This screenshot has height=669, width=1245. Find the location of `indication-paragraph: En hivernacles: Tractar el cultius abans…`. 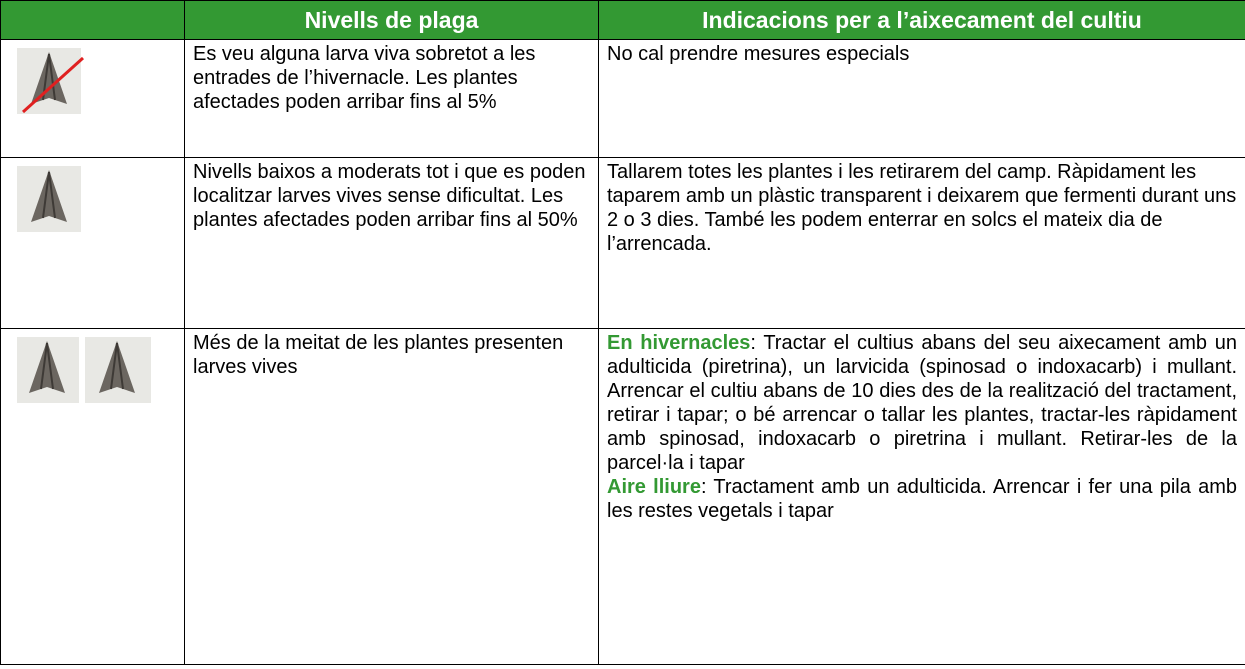

indication-paragraph: En hivernacles: Tractar el cultius abans… is located at coordinates (922, 403).